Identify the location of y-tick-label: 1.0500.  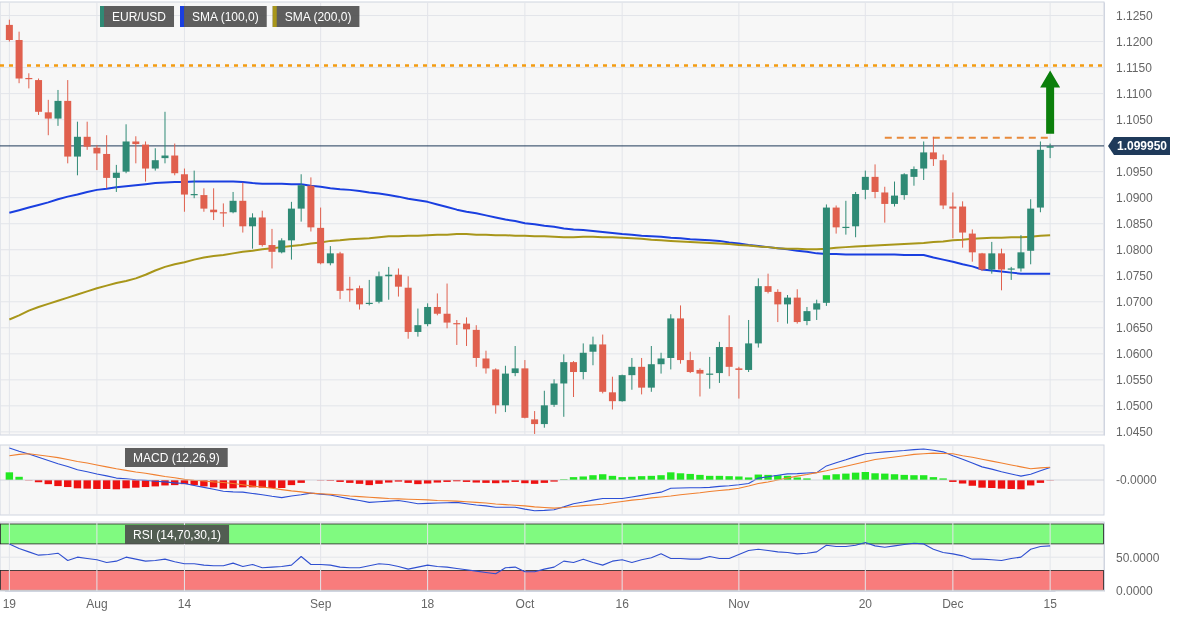
(1135, 406).